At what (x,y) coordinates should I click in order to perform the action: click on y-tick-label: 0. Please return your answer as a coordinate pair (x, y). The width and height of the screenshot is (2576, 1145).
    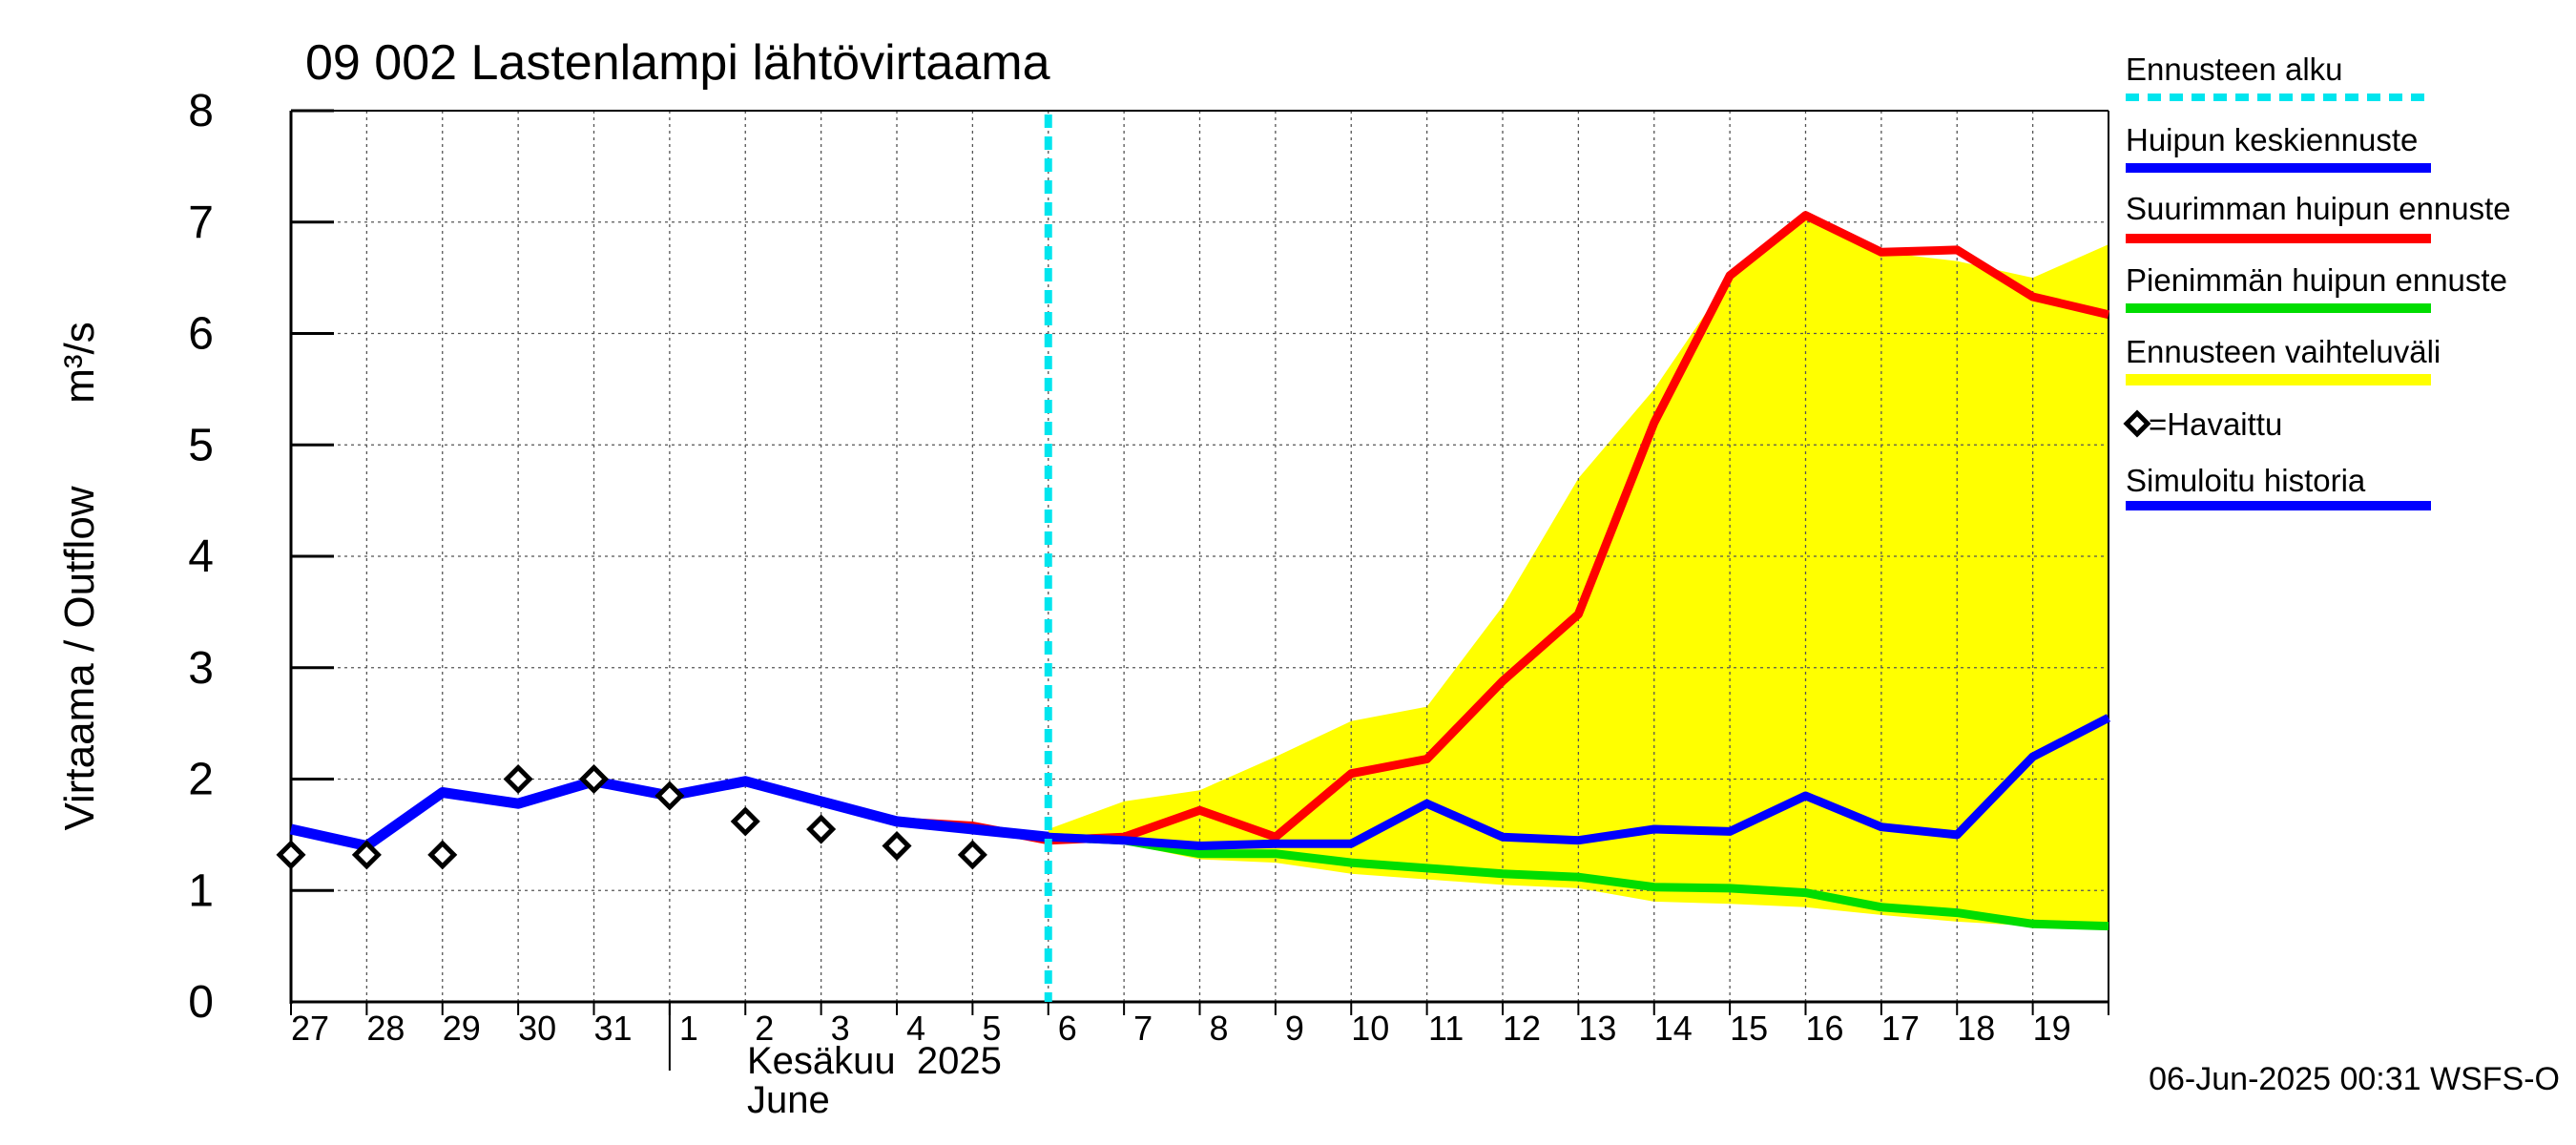
    Looking at the image, I should click on (201, 1003).